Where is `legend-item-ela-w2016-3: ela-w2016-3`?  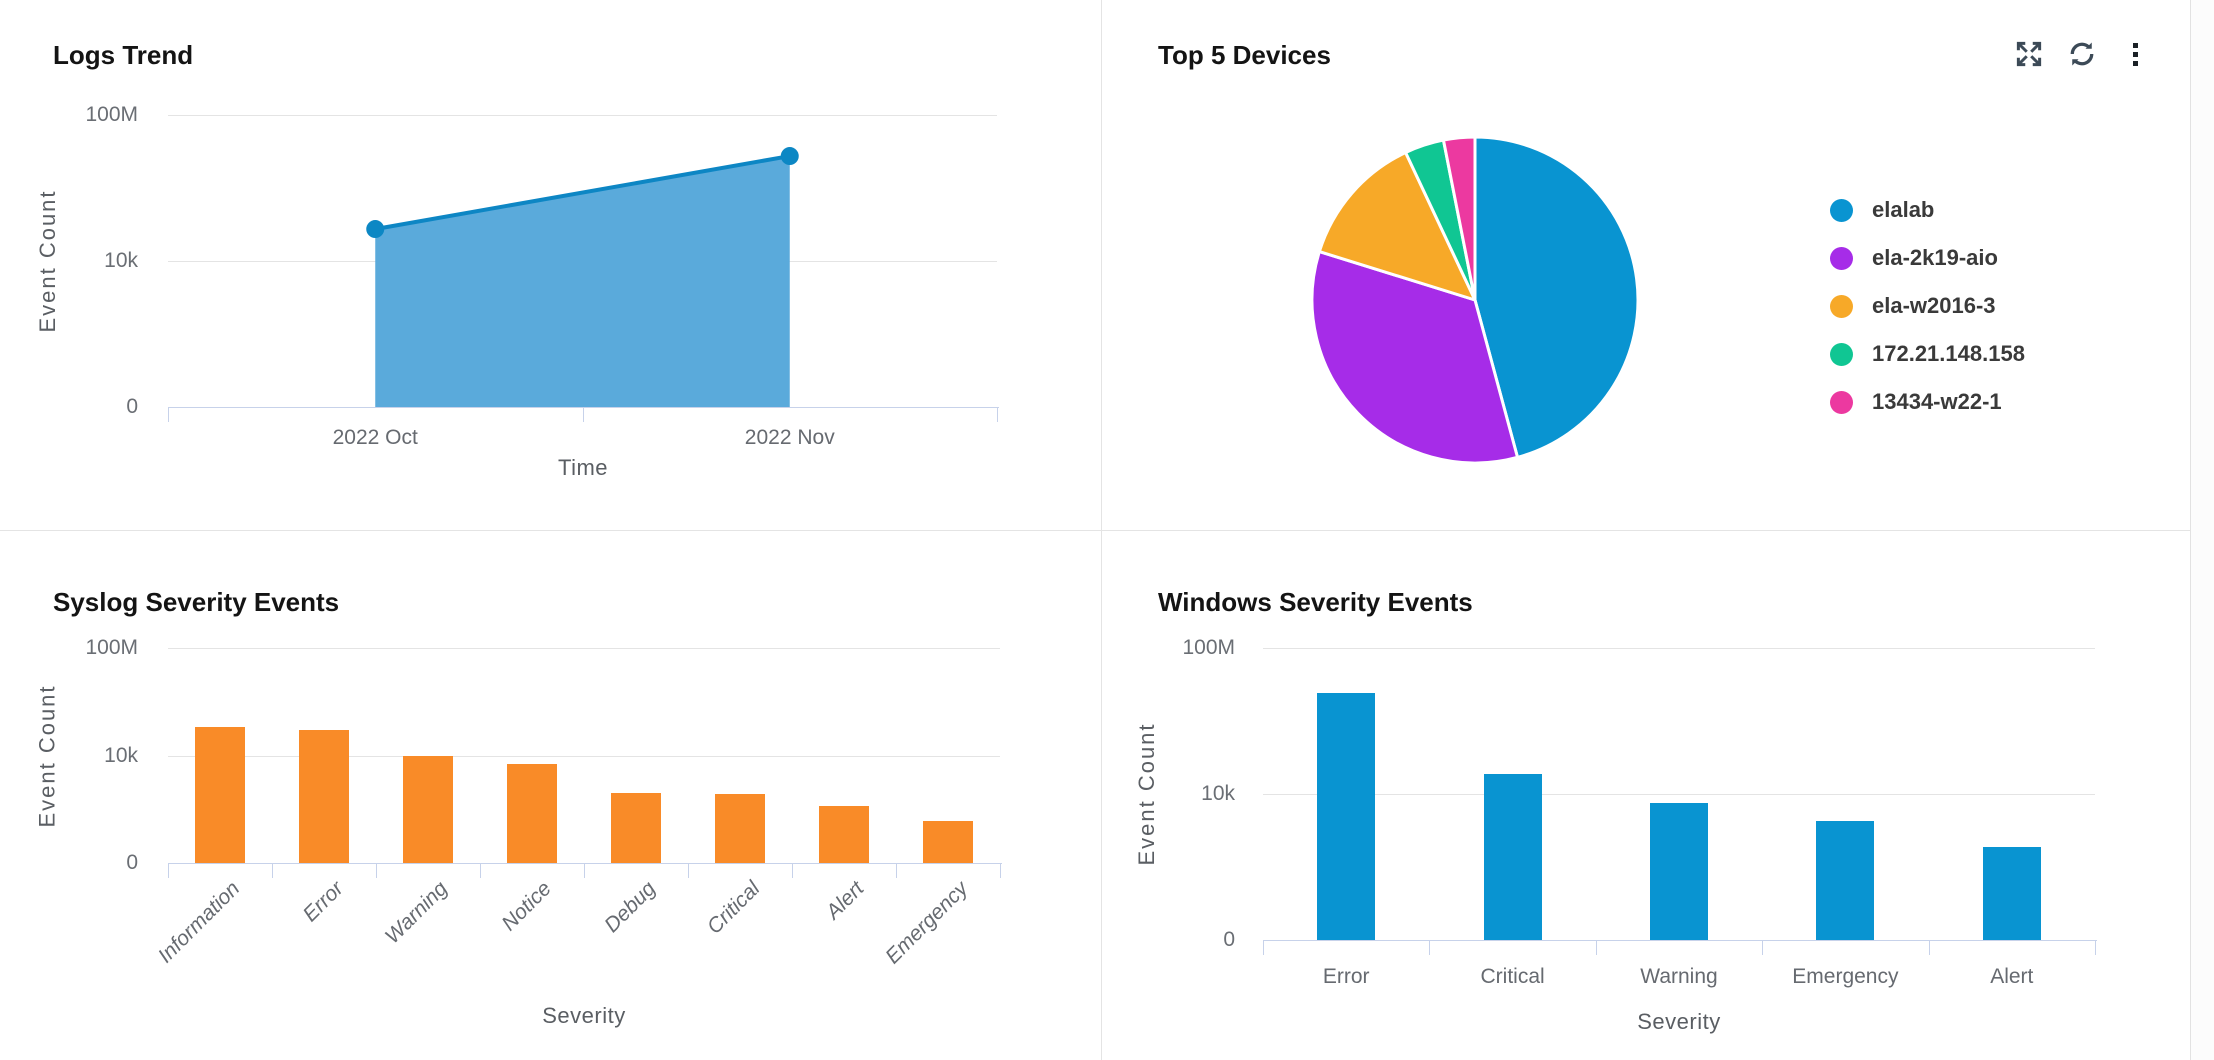
legend-item-ela-w2016-3: ela-w2016-3 is located at coordinates (1927, 306).